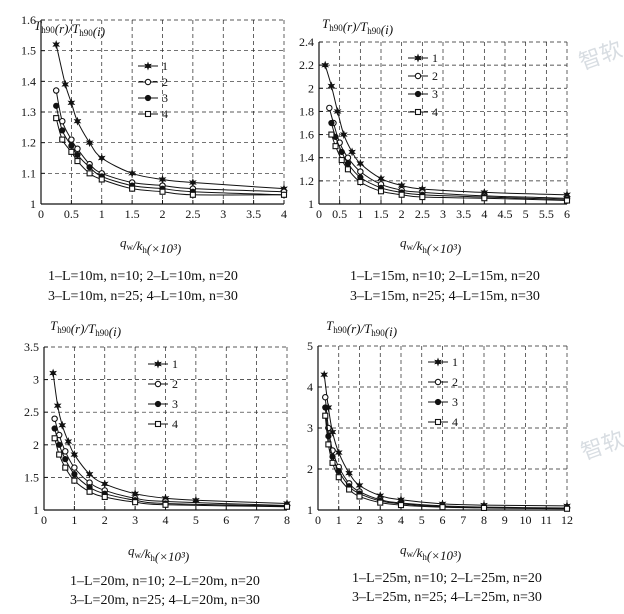 This screenshot has width=624, height=614. Describe the element at coordinates (443, 427) in the screenshot. I see `grid-lines` at that location.